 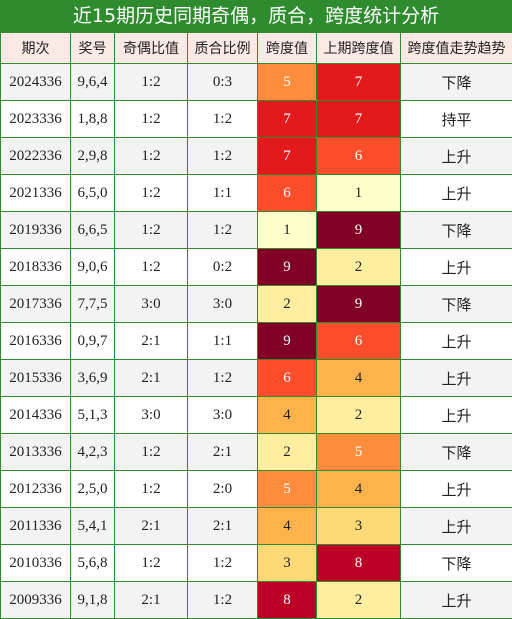 What do you see at coordinates (35, 82) in the screenshot?
I see `cell-issue: 2024336` at bounding box center [35, 82].